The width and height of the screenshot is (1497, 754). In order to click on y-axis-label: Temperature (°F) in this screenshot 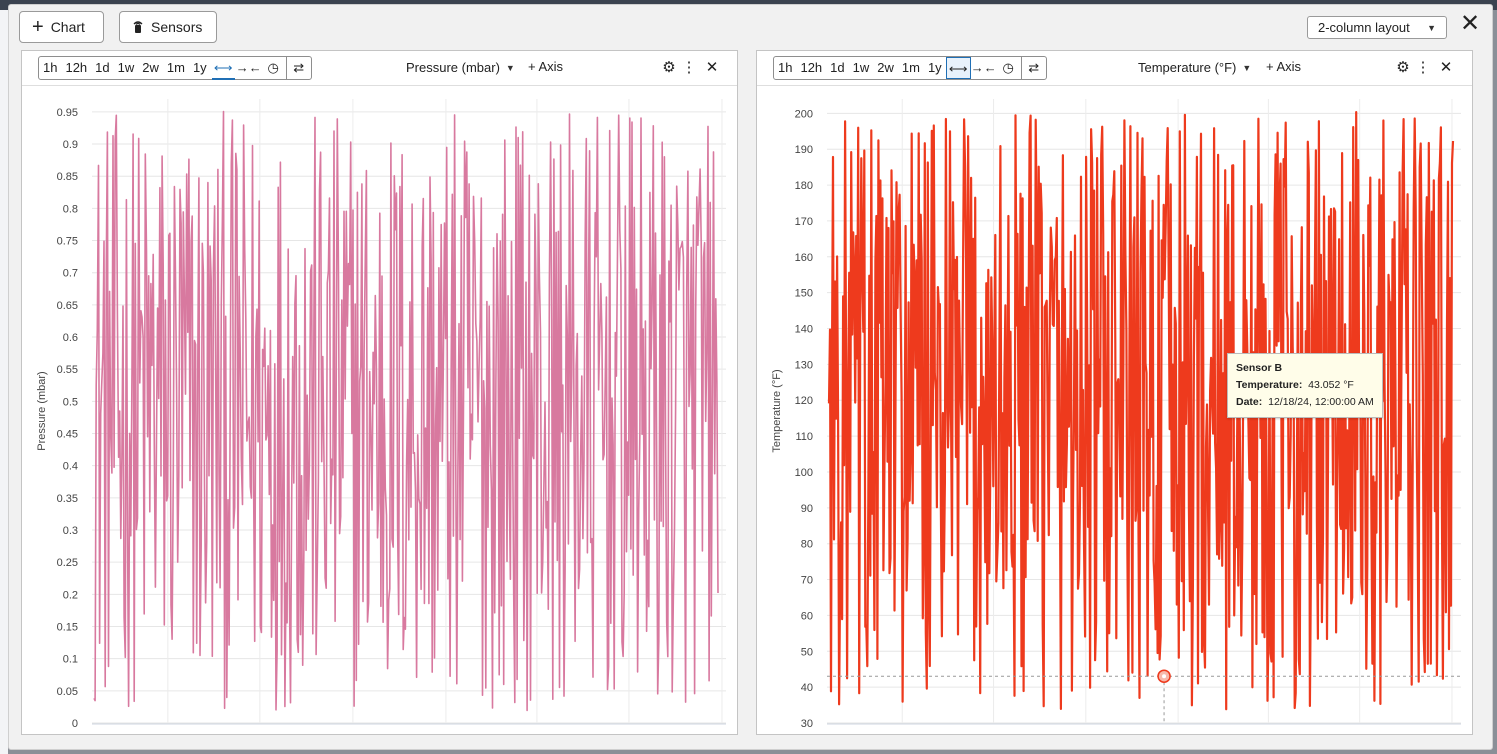, I will do `click(777, 410)`.